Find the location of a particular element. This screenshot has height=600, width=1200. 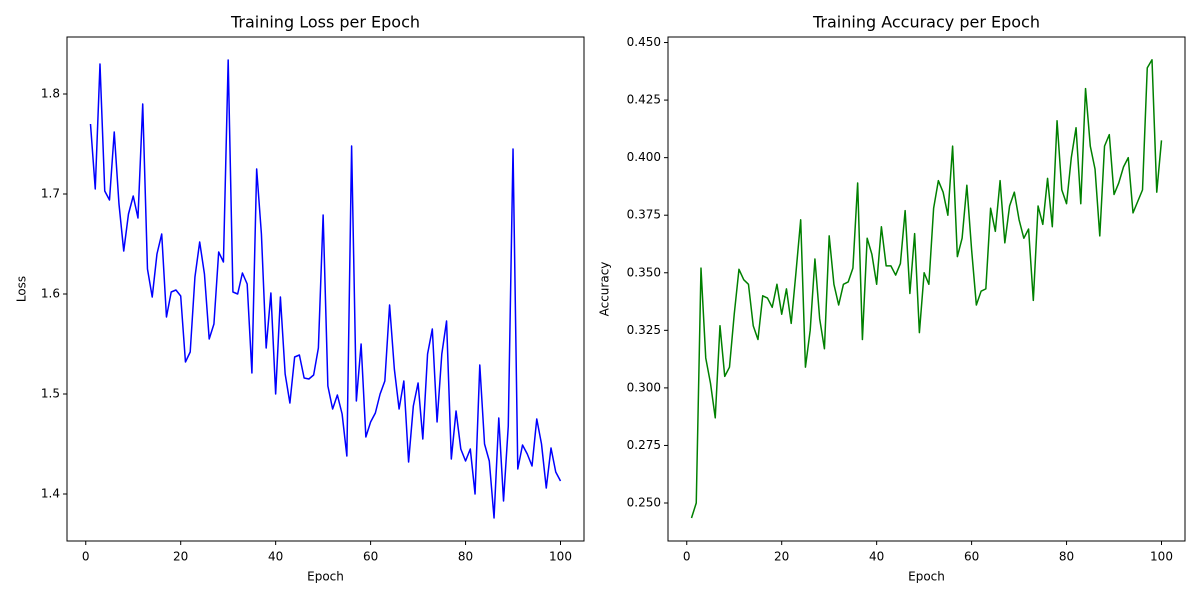

y-tick-label: 0.275 is located at coordinates (644, 445).